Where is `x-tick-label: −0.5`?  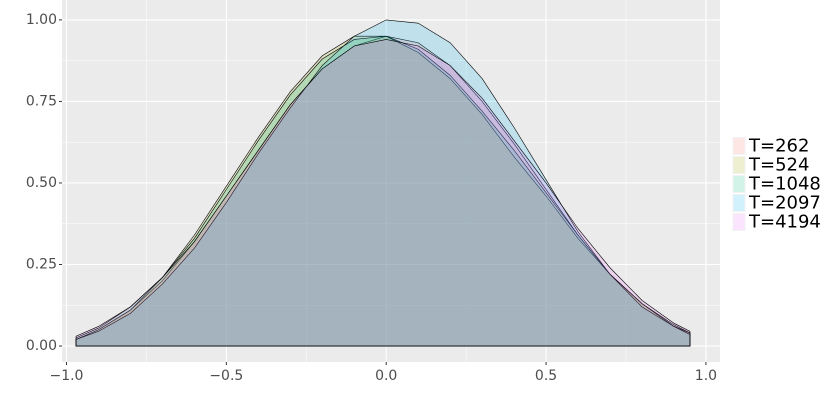 x-tick-label: −0.5 is located at coordinates (226, 376).